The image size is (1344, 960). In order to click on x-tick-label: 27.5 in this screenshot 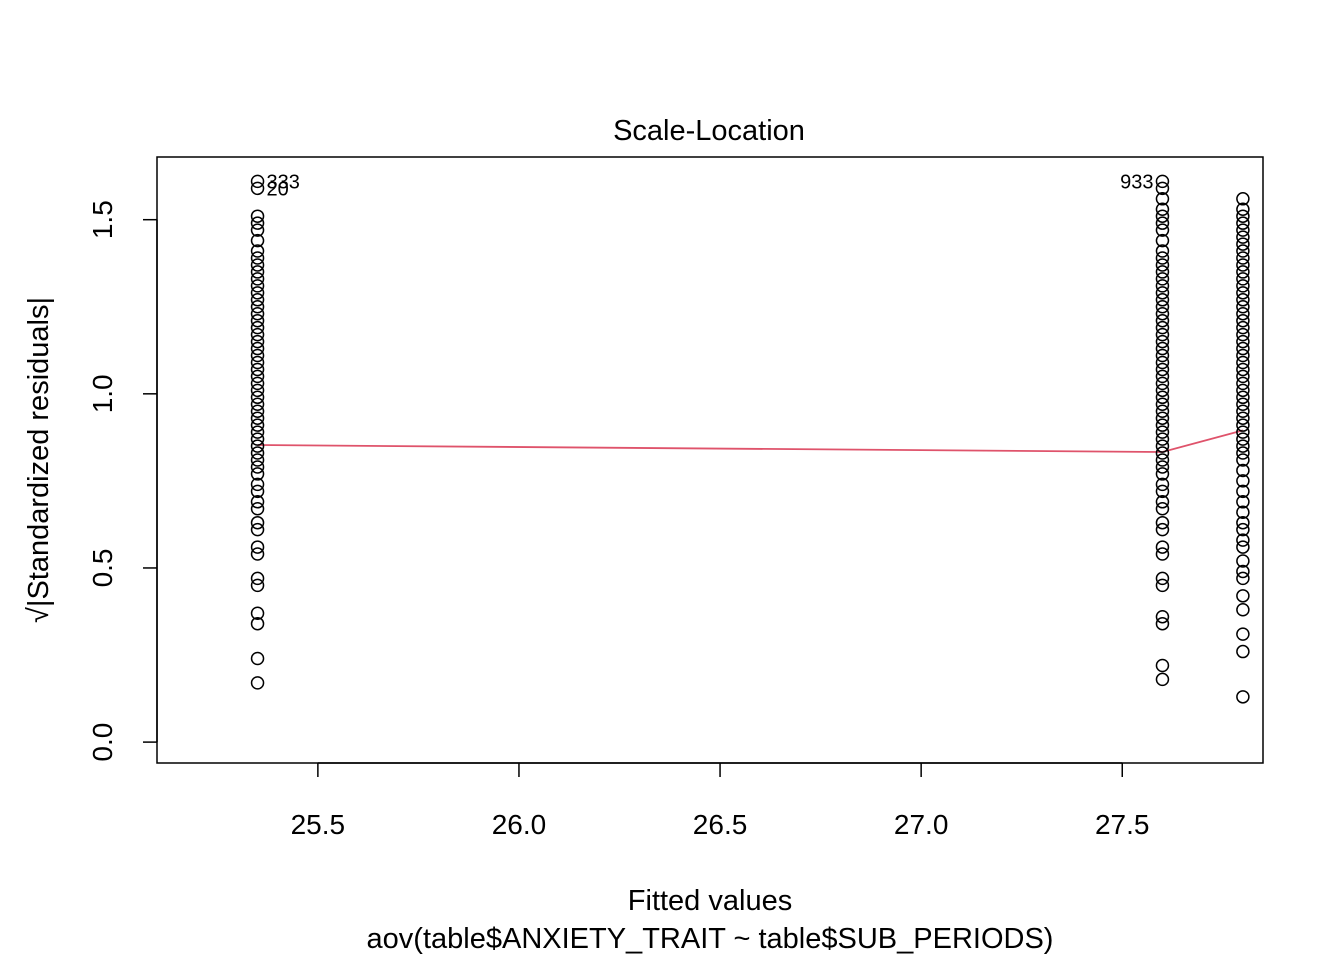, I will do `click(1122, 824)`.